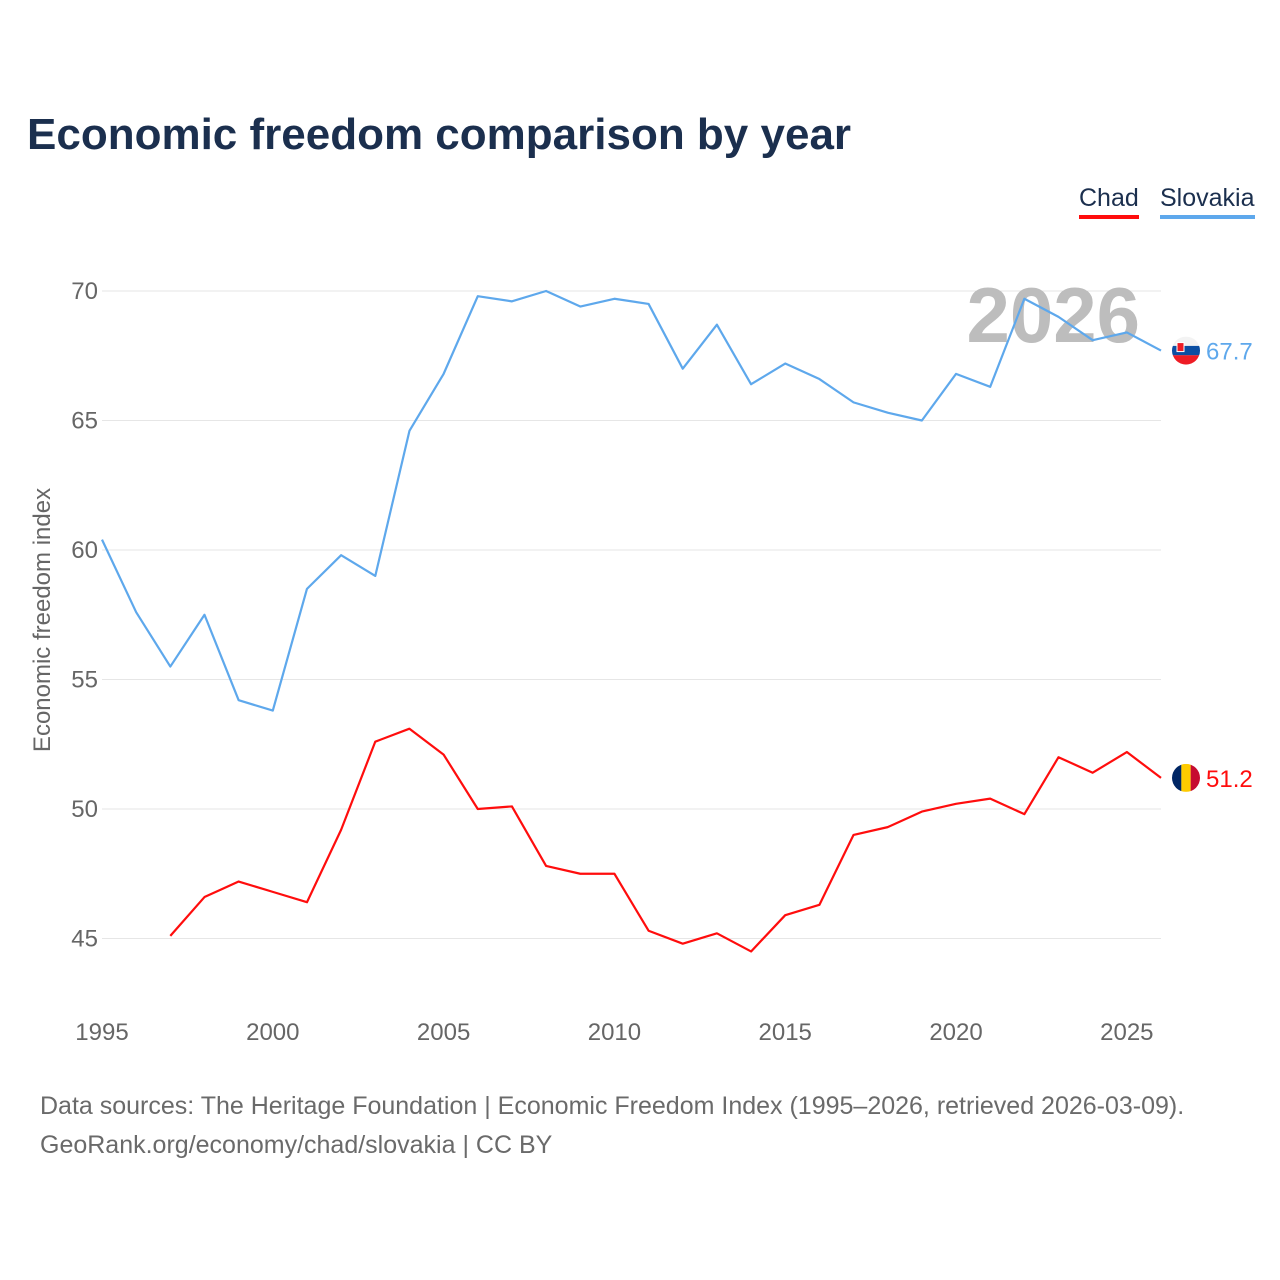 This screenshot has width=1280, height=1280. I want to click on legend-slovakia: Slovakia, so click(1207, 201).